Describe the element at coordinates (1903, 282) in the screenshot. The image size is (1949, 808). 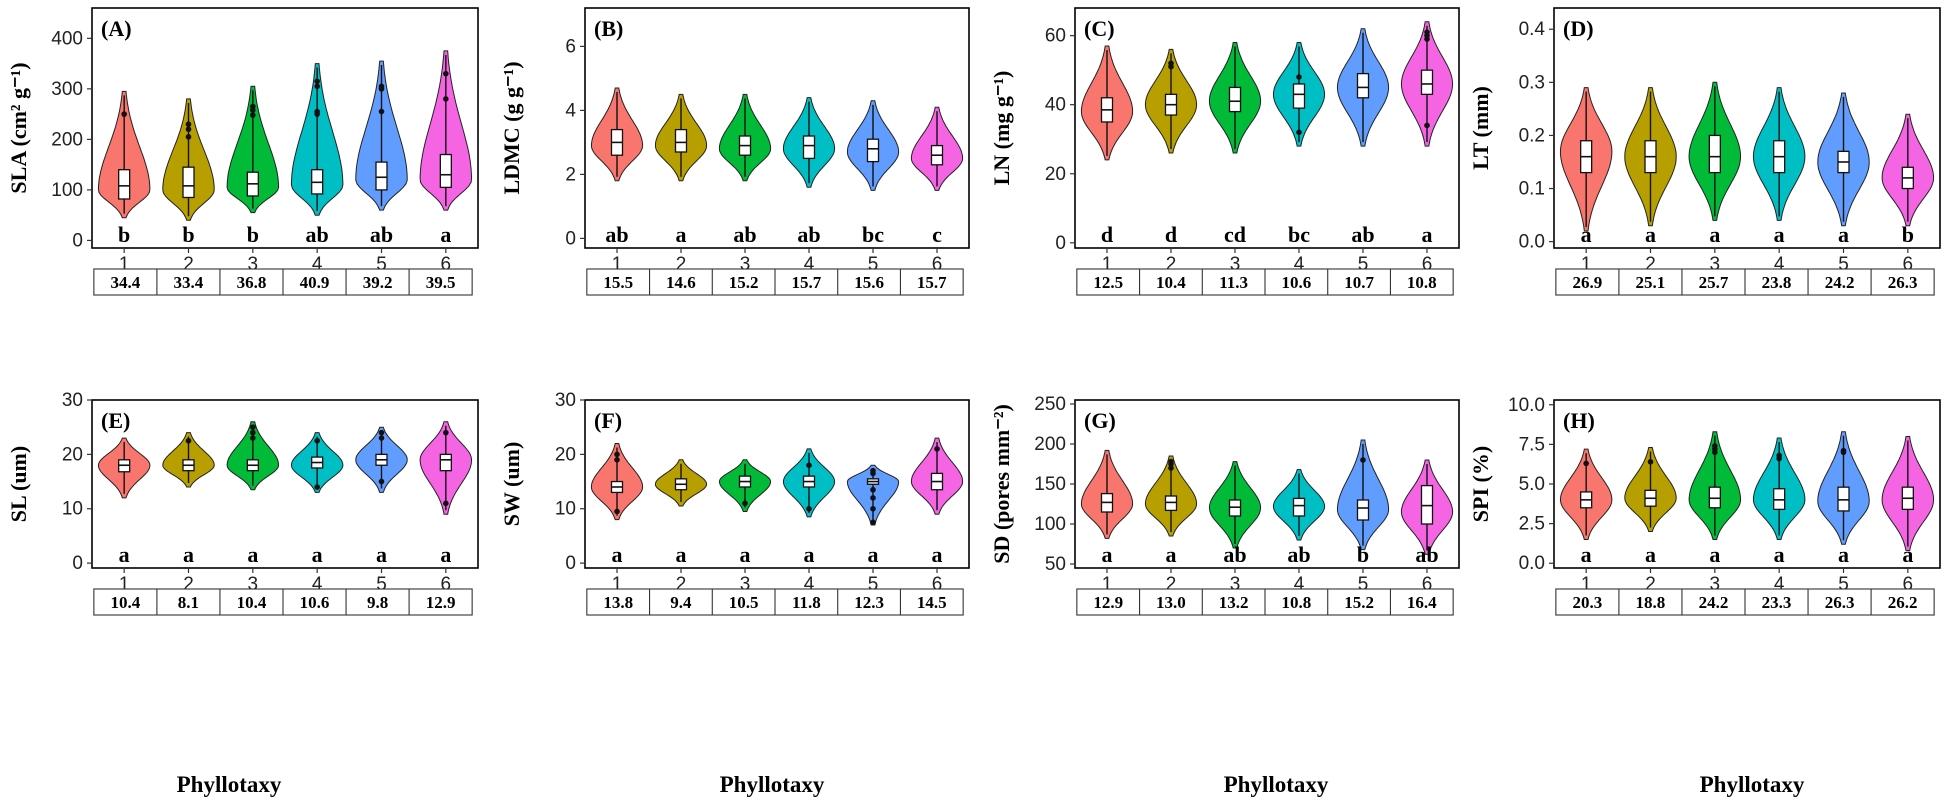
I see `cv-value: 26.3` at that location.